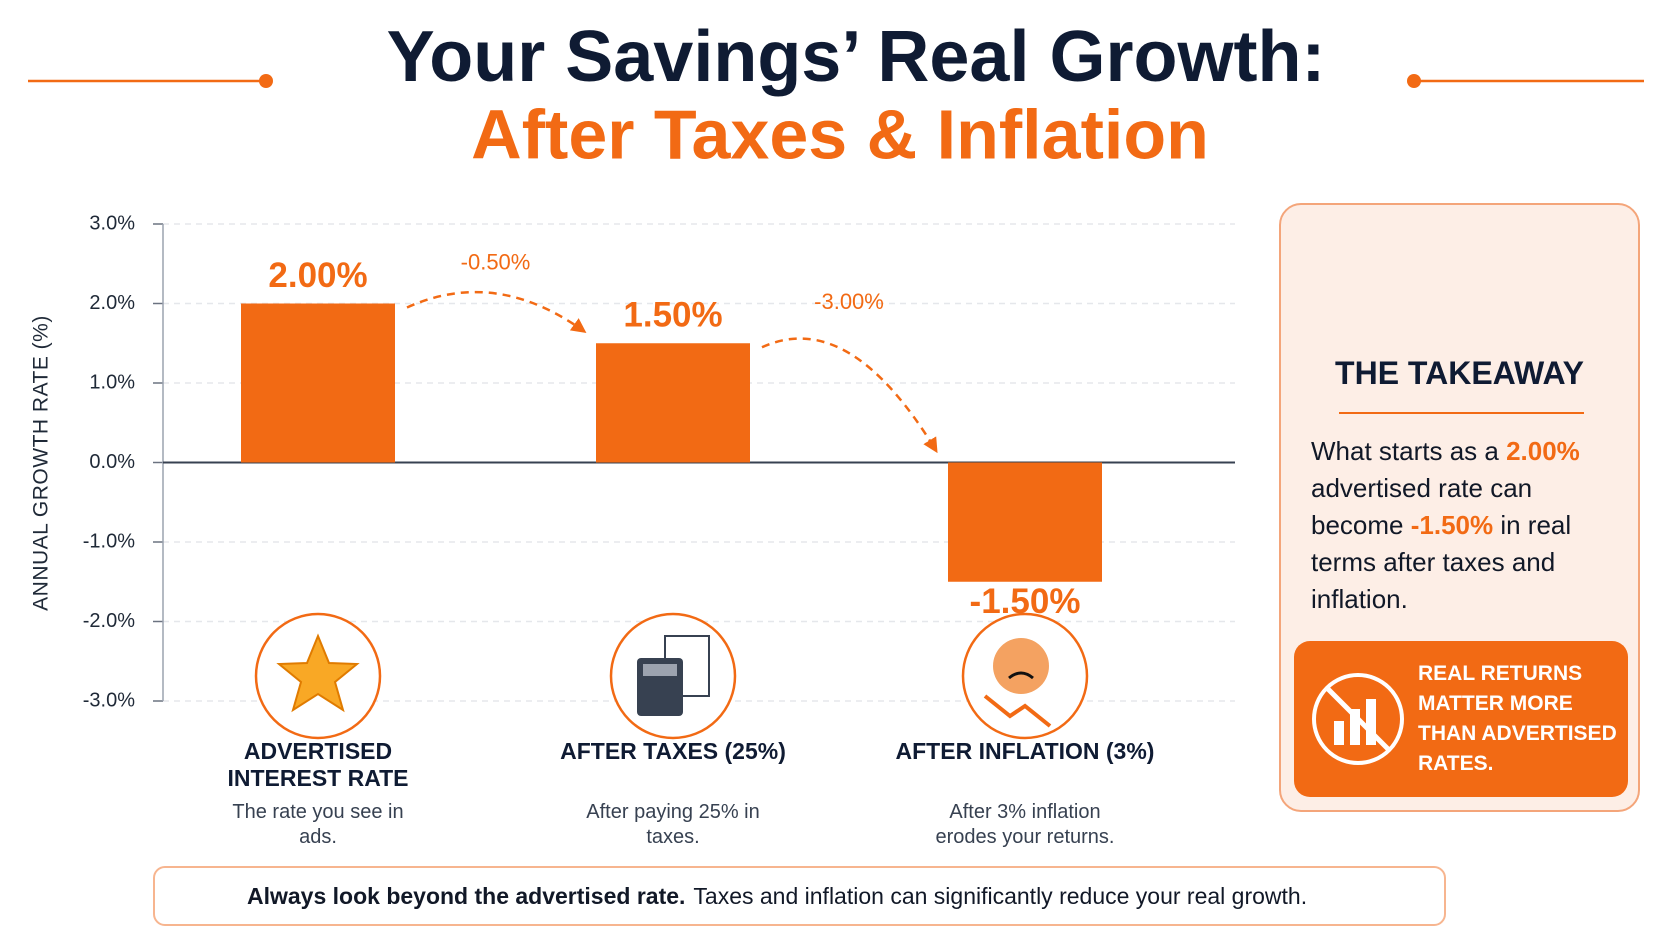 This screenshot has width=1672, height=941. Describe the element at coordinates (1461, 413) in the screenshot. I see `divider` at that location.